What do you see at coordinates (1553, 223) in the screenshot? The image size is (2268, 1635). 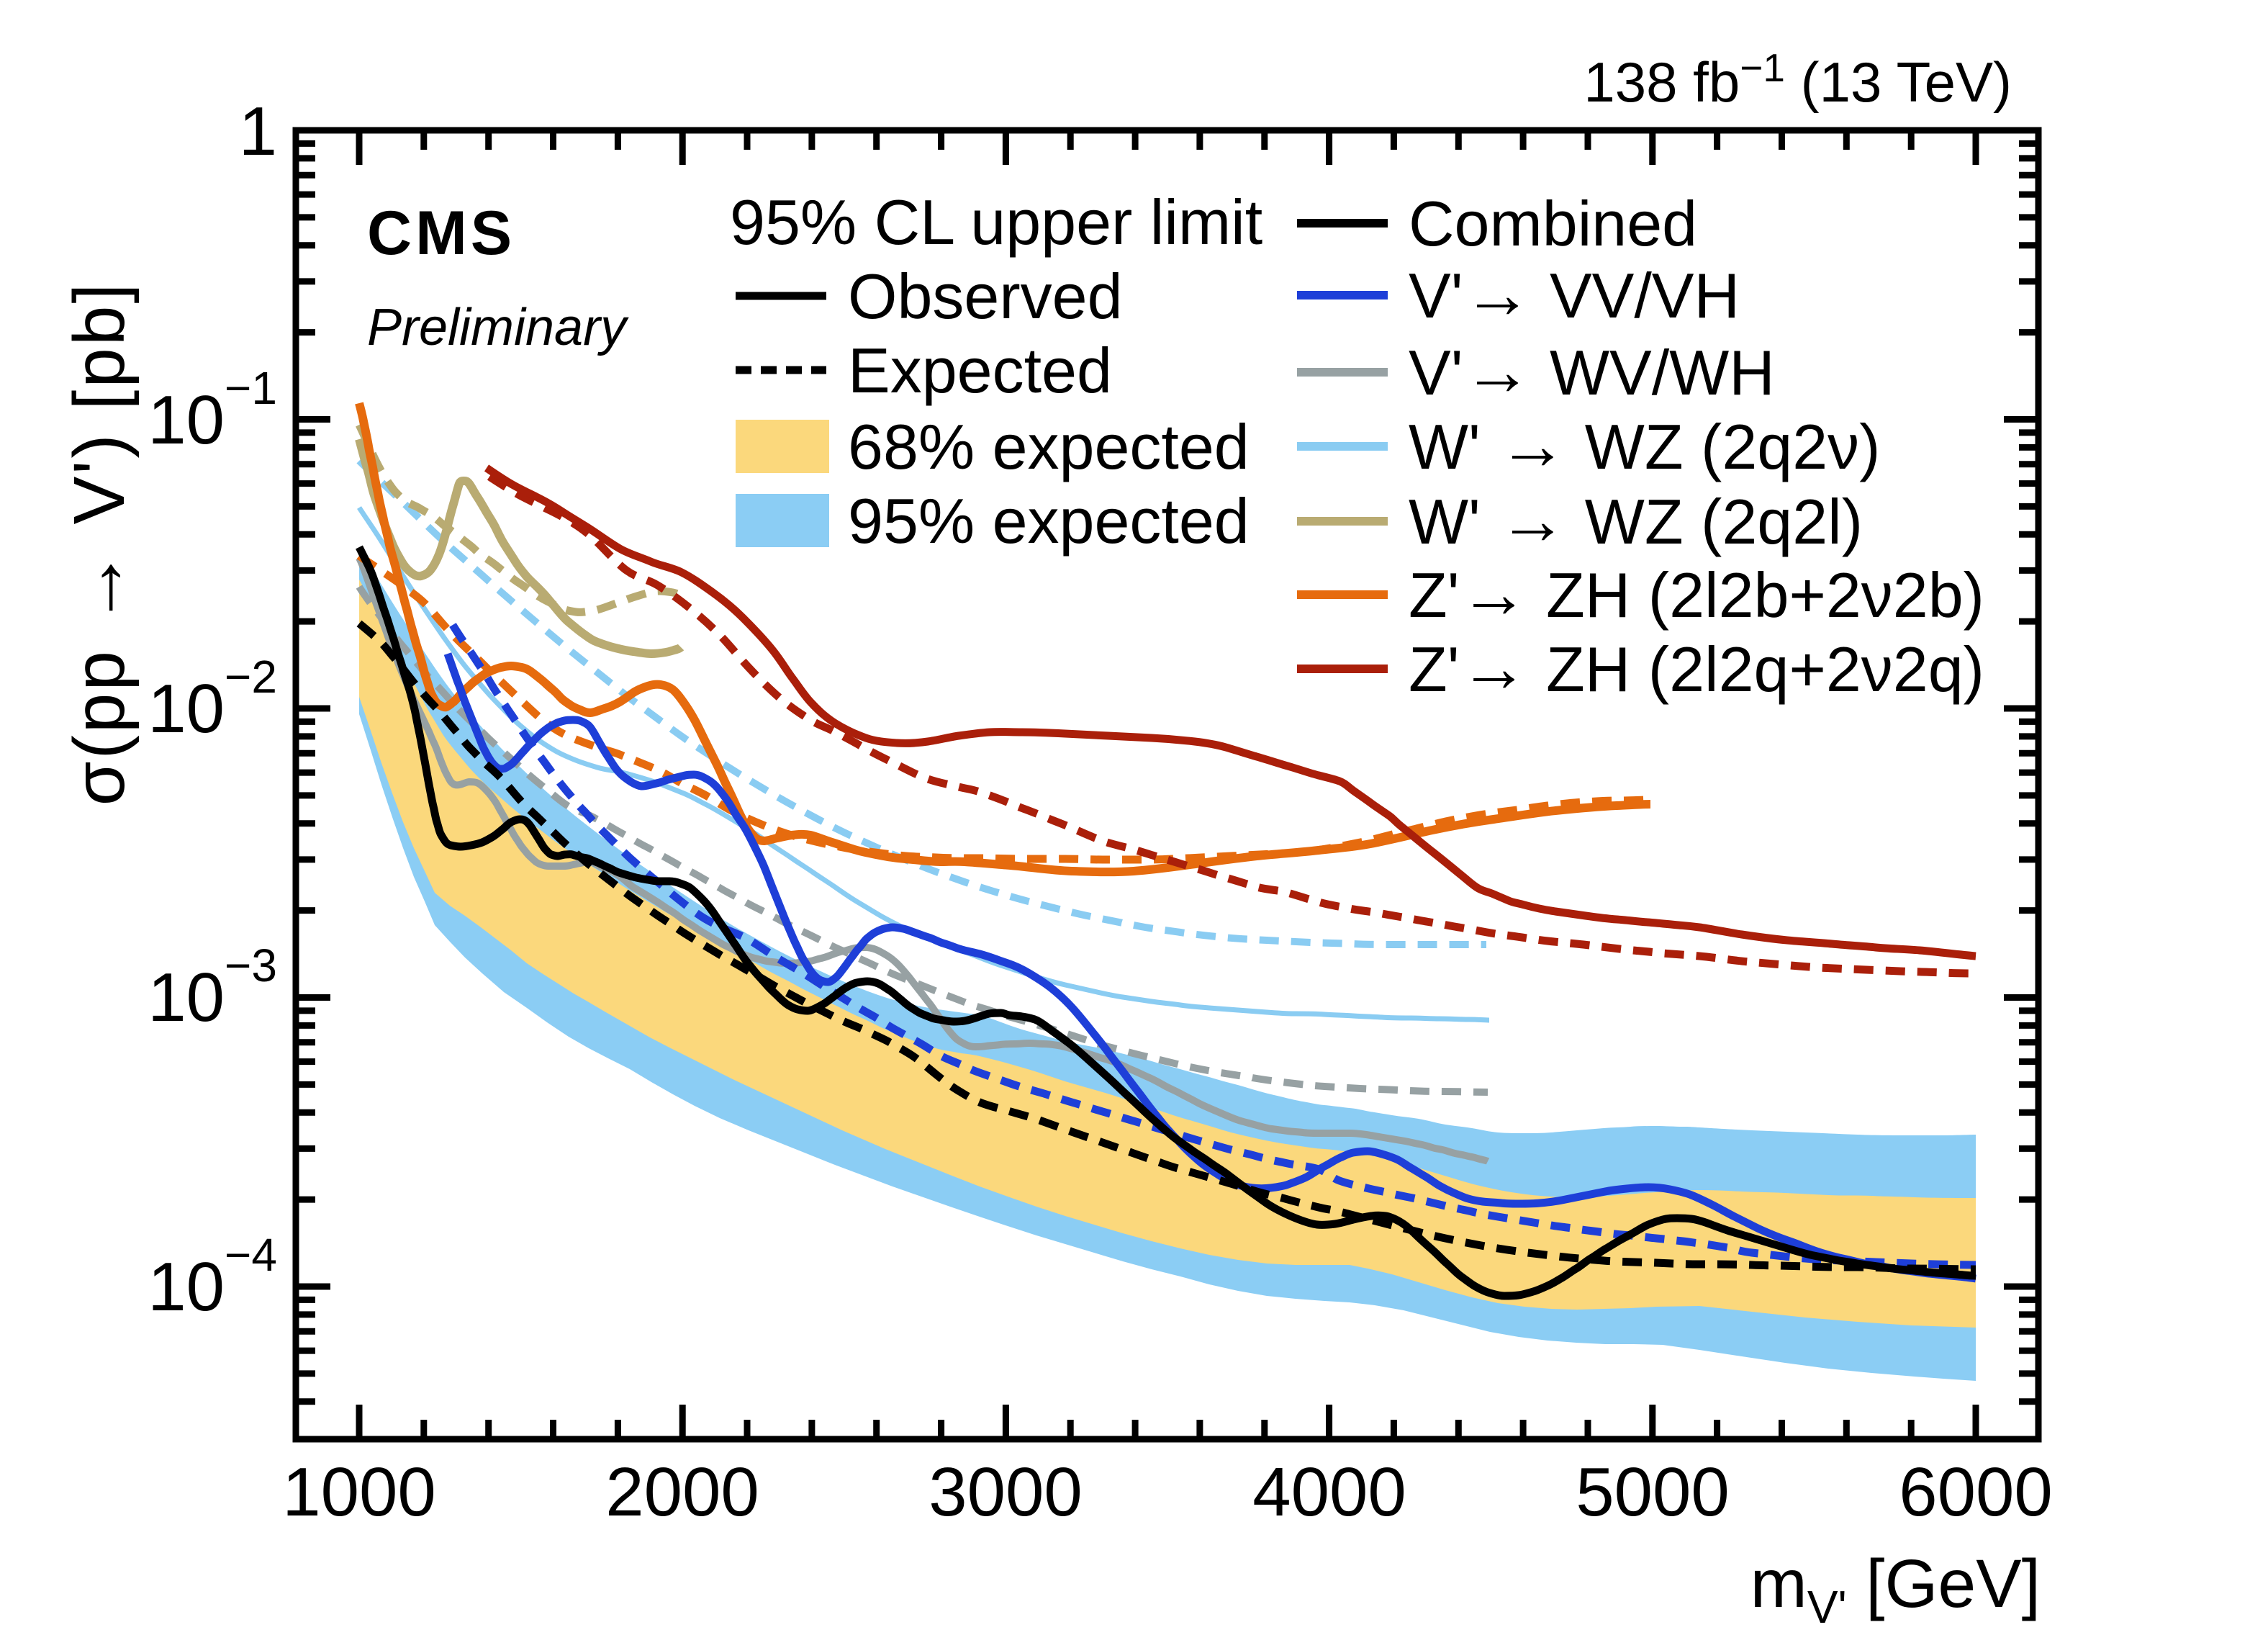 I see `svg-text: Combined` at bounding box center [1553, 223].